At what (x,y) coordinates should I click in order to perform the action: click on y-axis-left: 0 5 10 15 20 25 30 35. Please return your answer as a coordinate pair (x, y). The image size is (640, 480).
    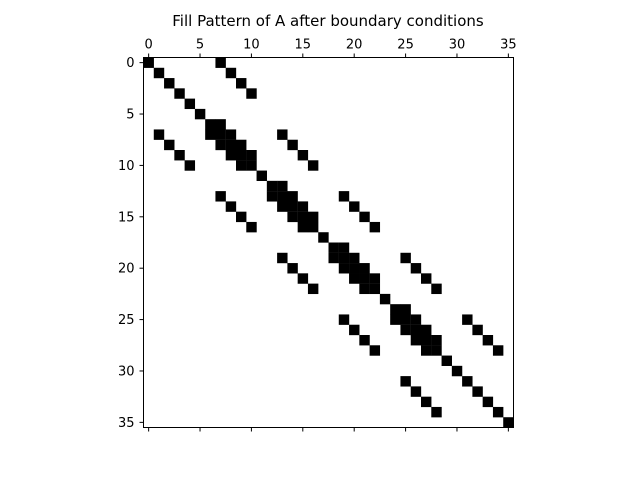
    Looking at the image, I should click on (131, 243).